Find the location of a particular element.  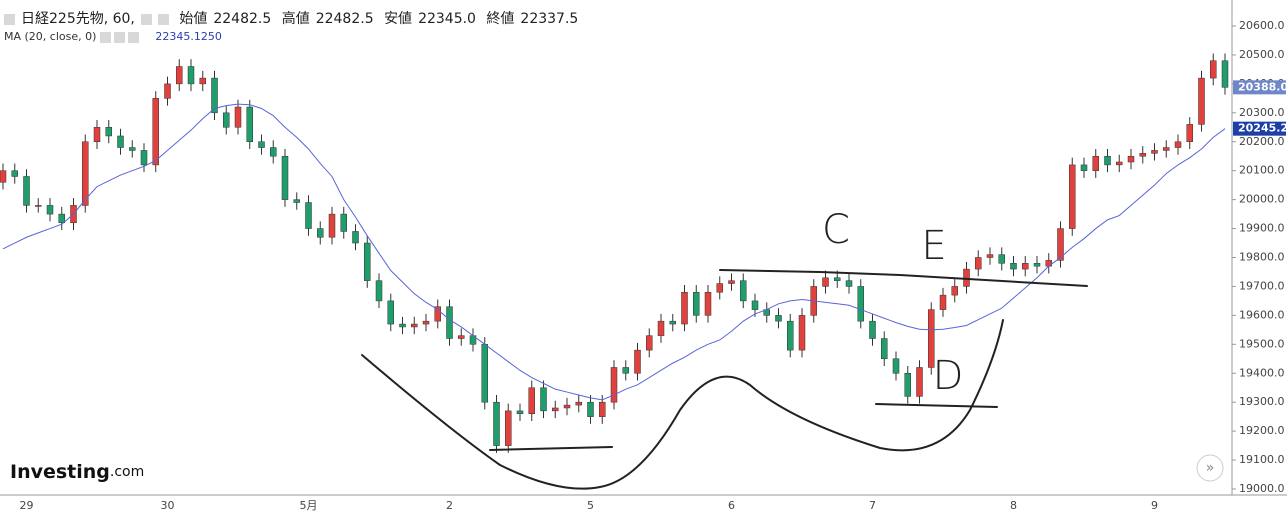

logo-brand: Investing is located at coordinates (60, 472).